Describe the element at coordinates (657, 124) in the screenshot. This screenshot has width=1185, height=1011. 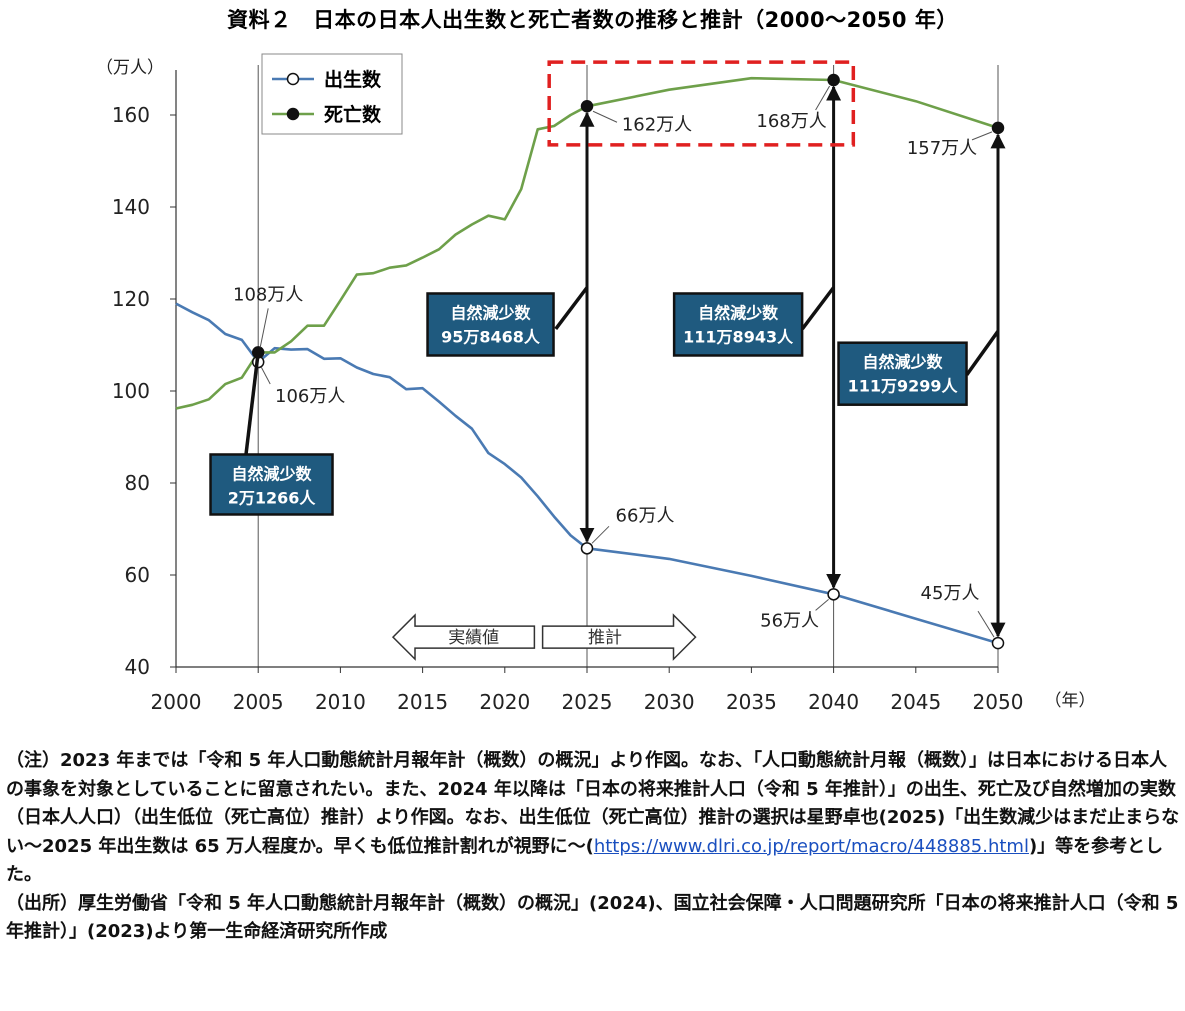
I see `value-label-2: 162万人` at that location.